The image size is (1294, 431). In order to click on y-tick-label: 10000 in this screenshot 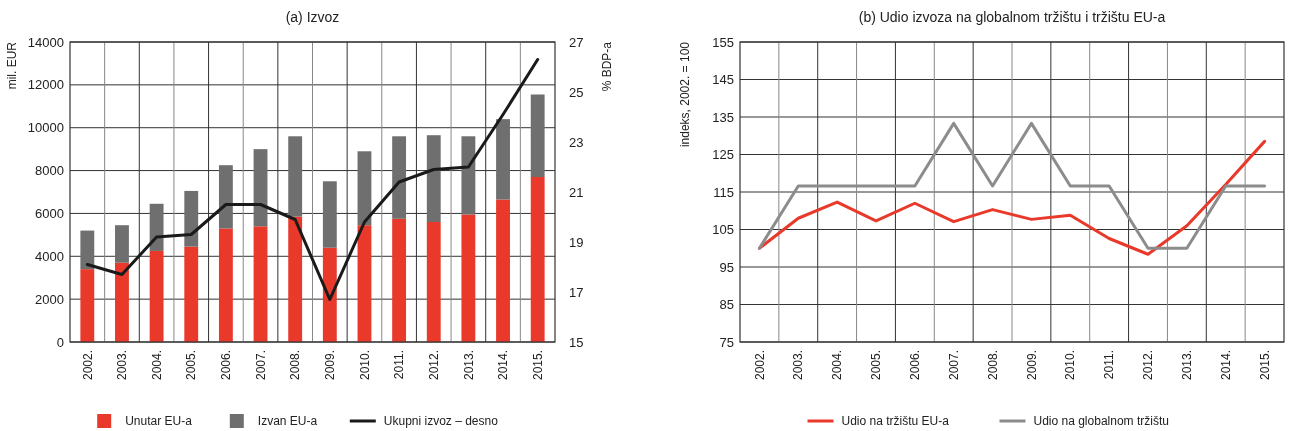, I will do `click(45, 128)`.